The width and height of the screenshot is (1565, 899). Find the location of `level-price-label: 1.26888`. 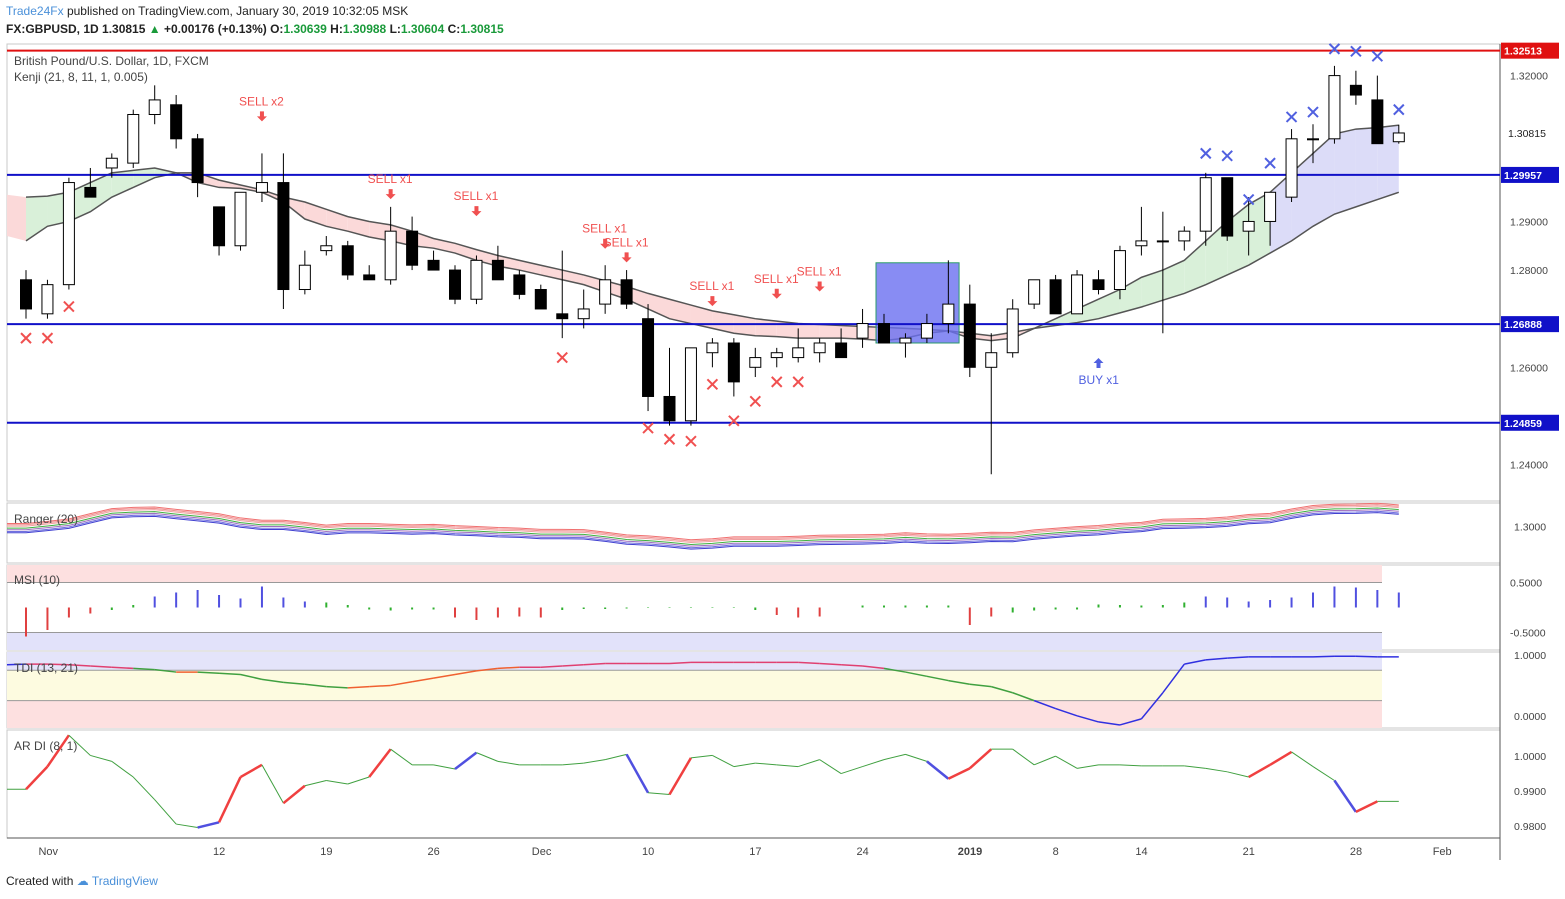

level-price-label: 1.26888 is located at coordinates (1523, 325).